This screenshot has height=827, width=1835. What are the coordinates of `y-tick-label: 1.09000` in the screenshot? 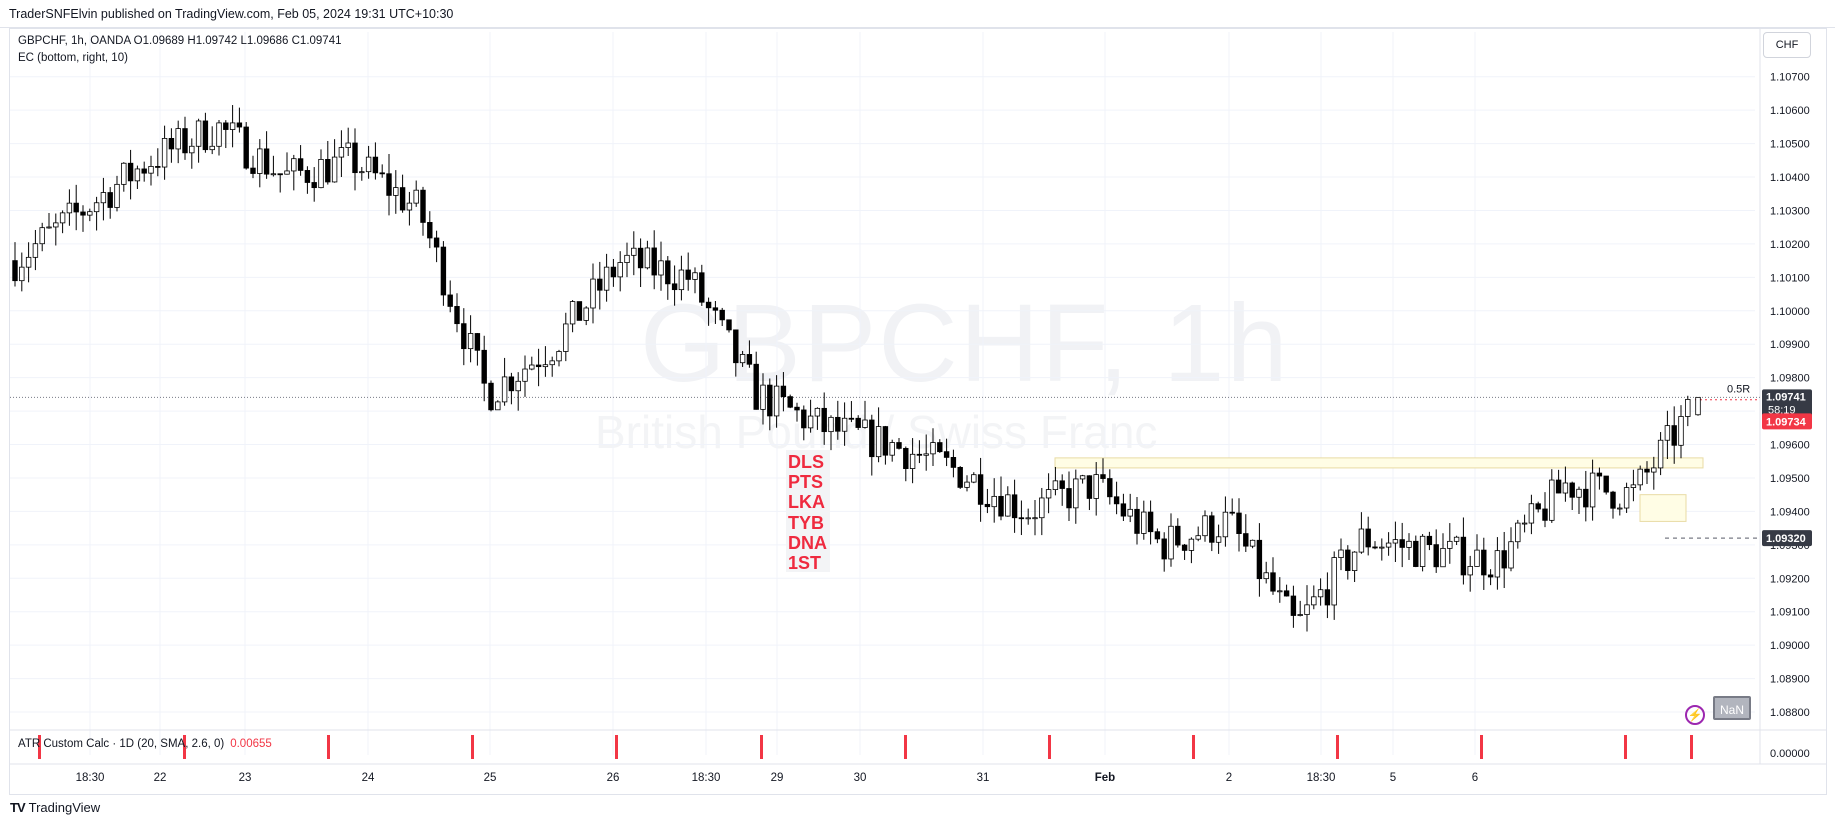 It's located at (1790, 646).